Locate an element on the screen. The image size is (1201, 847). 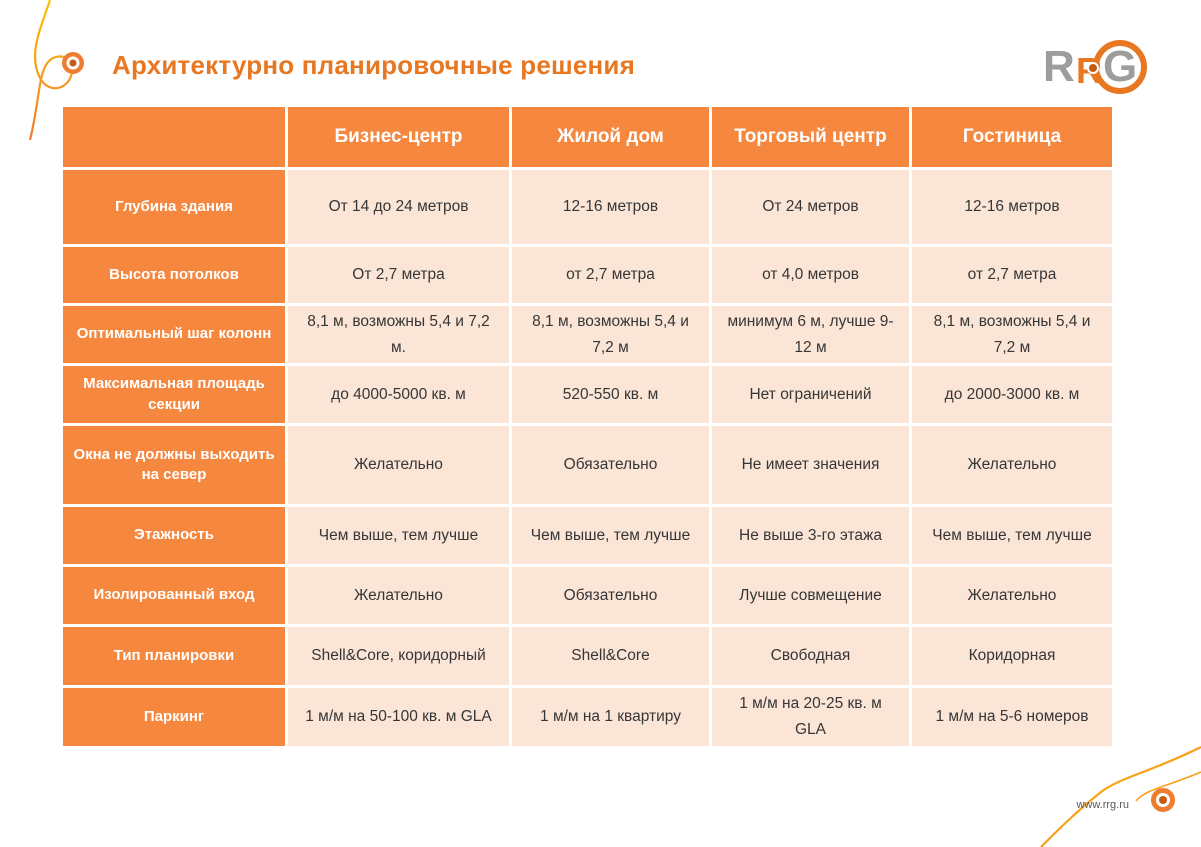
table-cell: Свободная is located at coordinates (810, 656).